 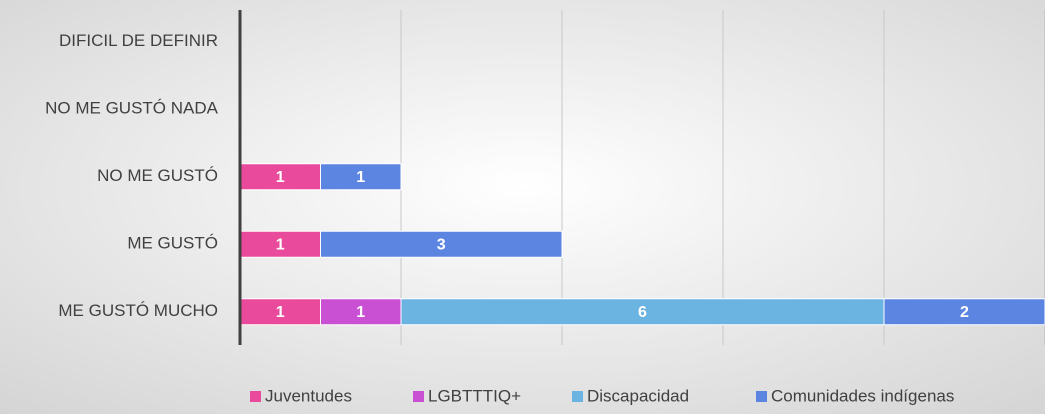 I want to click on legend-label: LGBTTTIQ+, so click(x=474, y=395).